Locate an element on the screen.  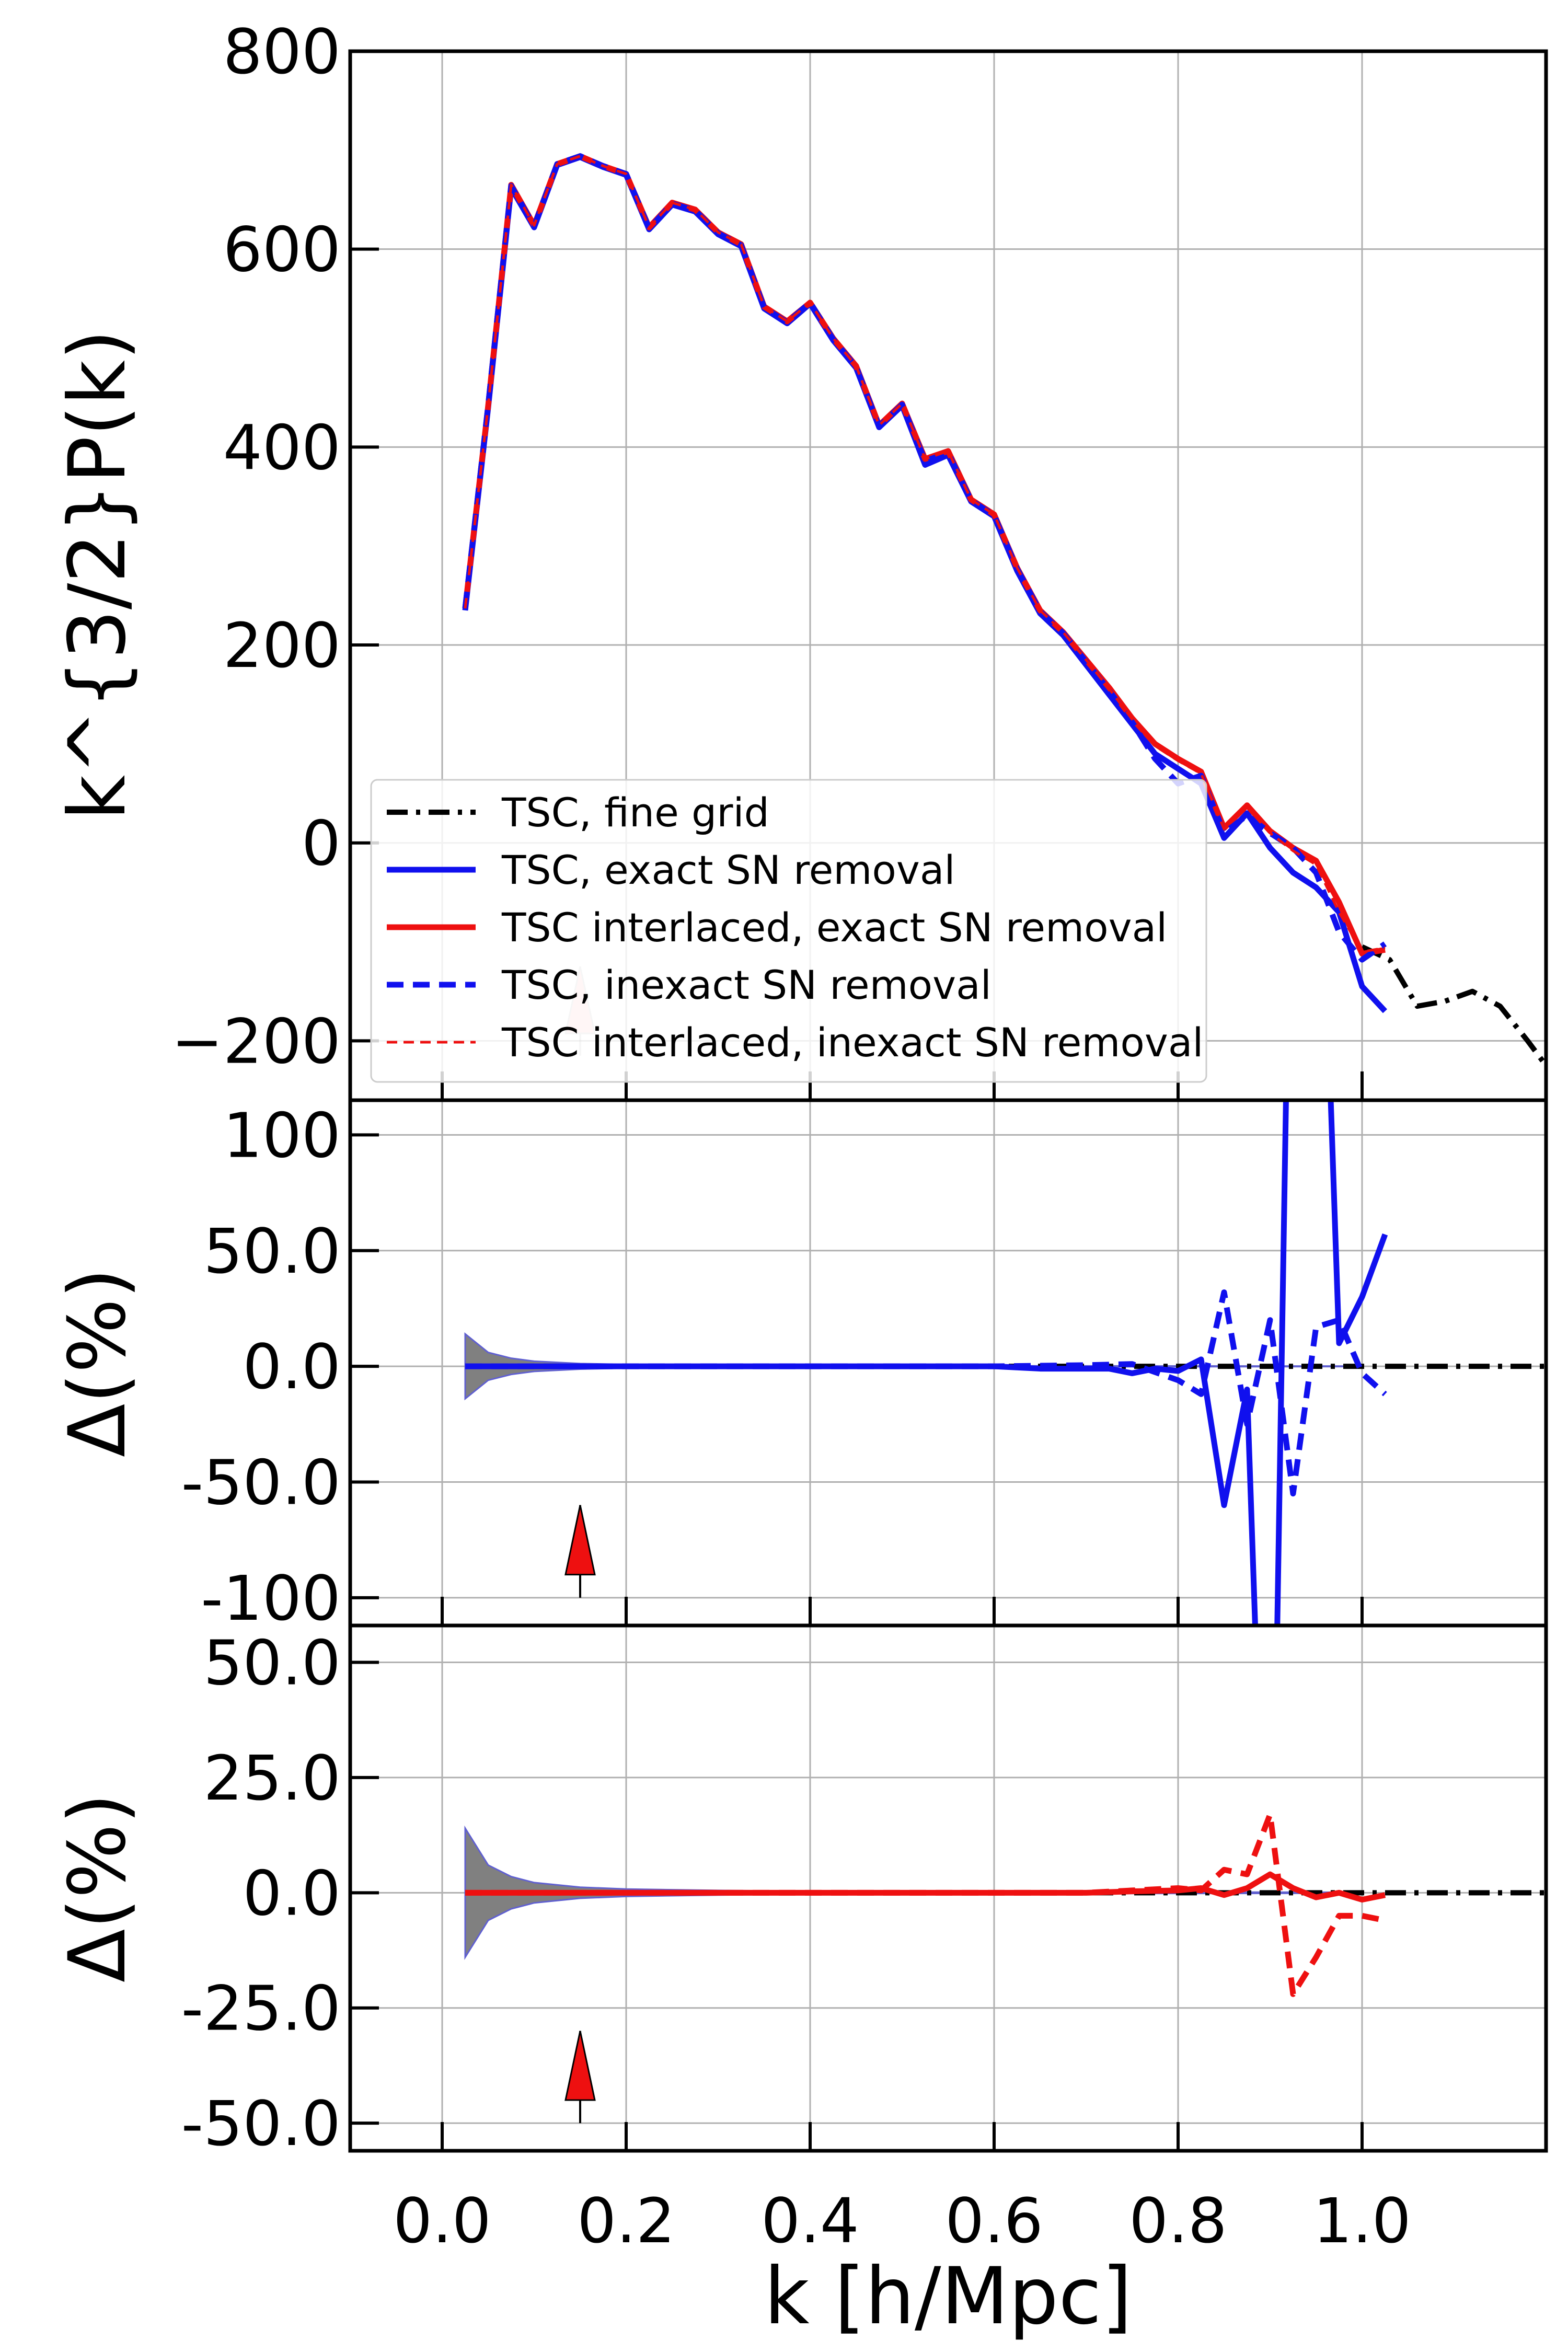
y-tick-label: 100 is located at coordinates (282, 1135).